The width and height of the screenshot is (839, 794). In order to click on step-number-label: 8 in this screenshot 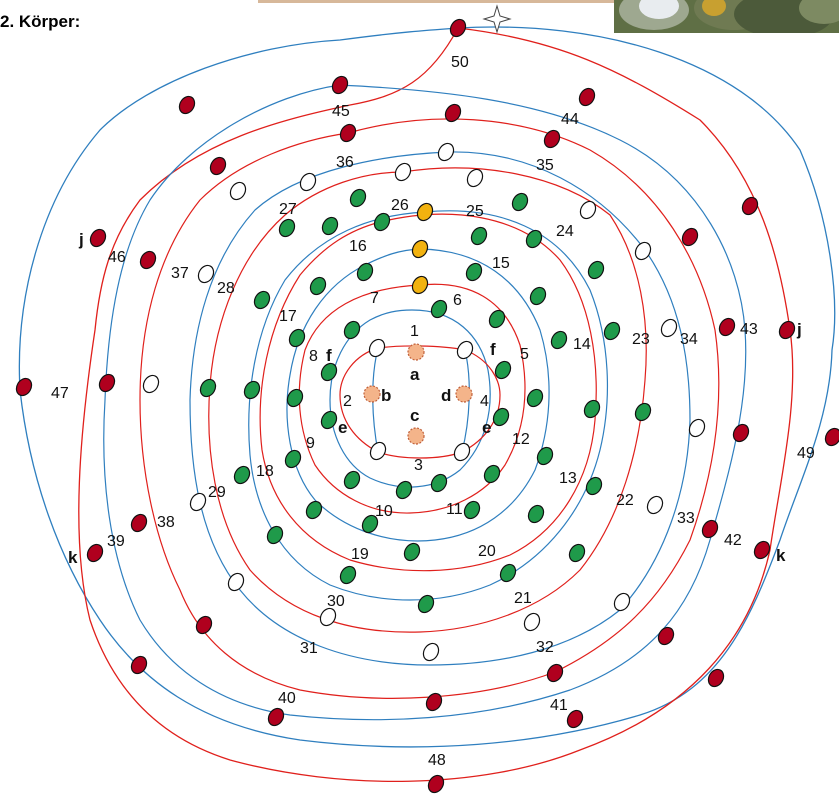, I will do `click(313, 356)`.